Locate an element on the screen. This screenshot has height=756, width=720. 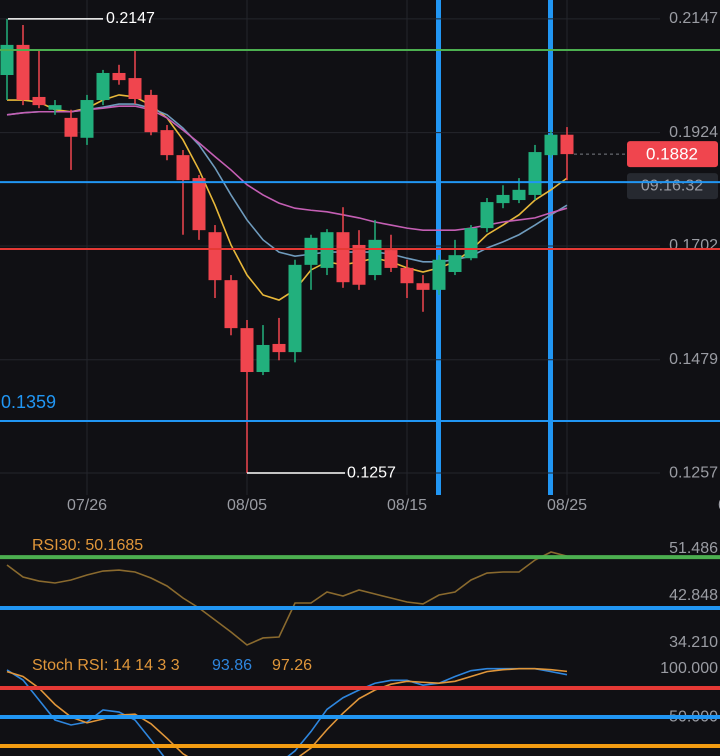
y-tick-label: 51.486 is located at coordinates (693, 548).